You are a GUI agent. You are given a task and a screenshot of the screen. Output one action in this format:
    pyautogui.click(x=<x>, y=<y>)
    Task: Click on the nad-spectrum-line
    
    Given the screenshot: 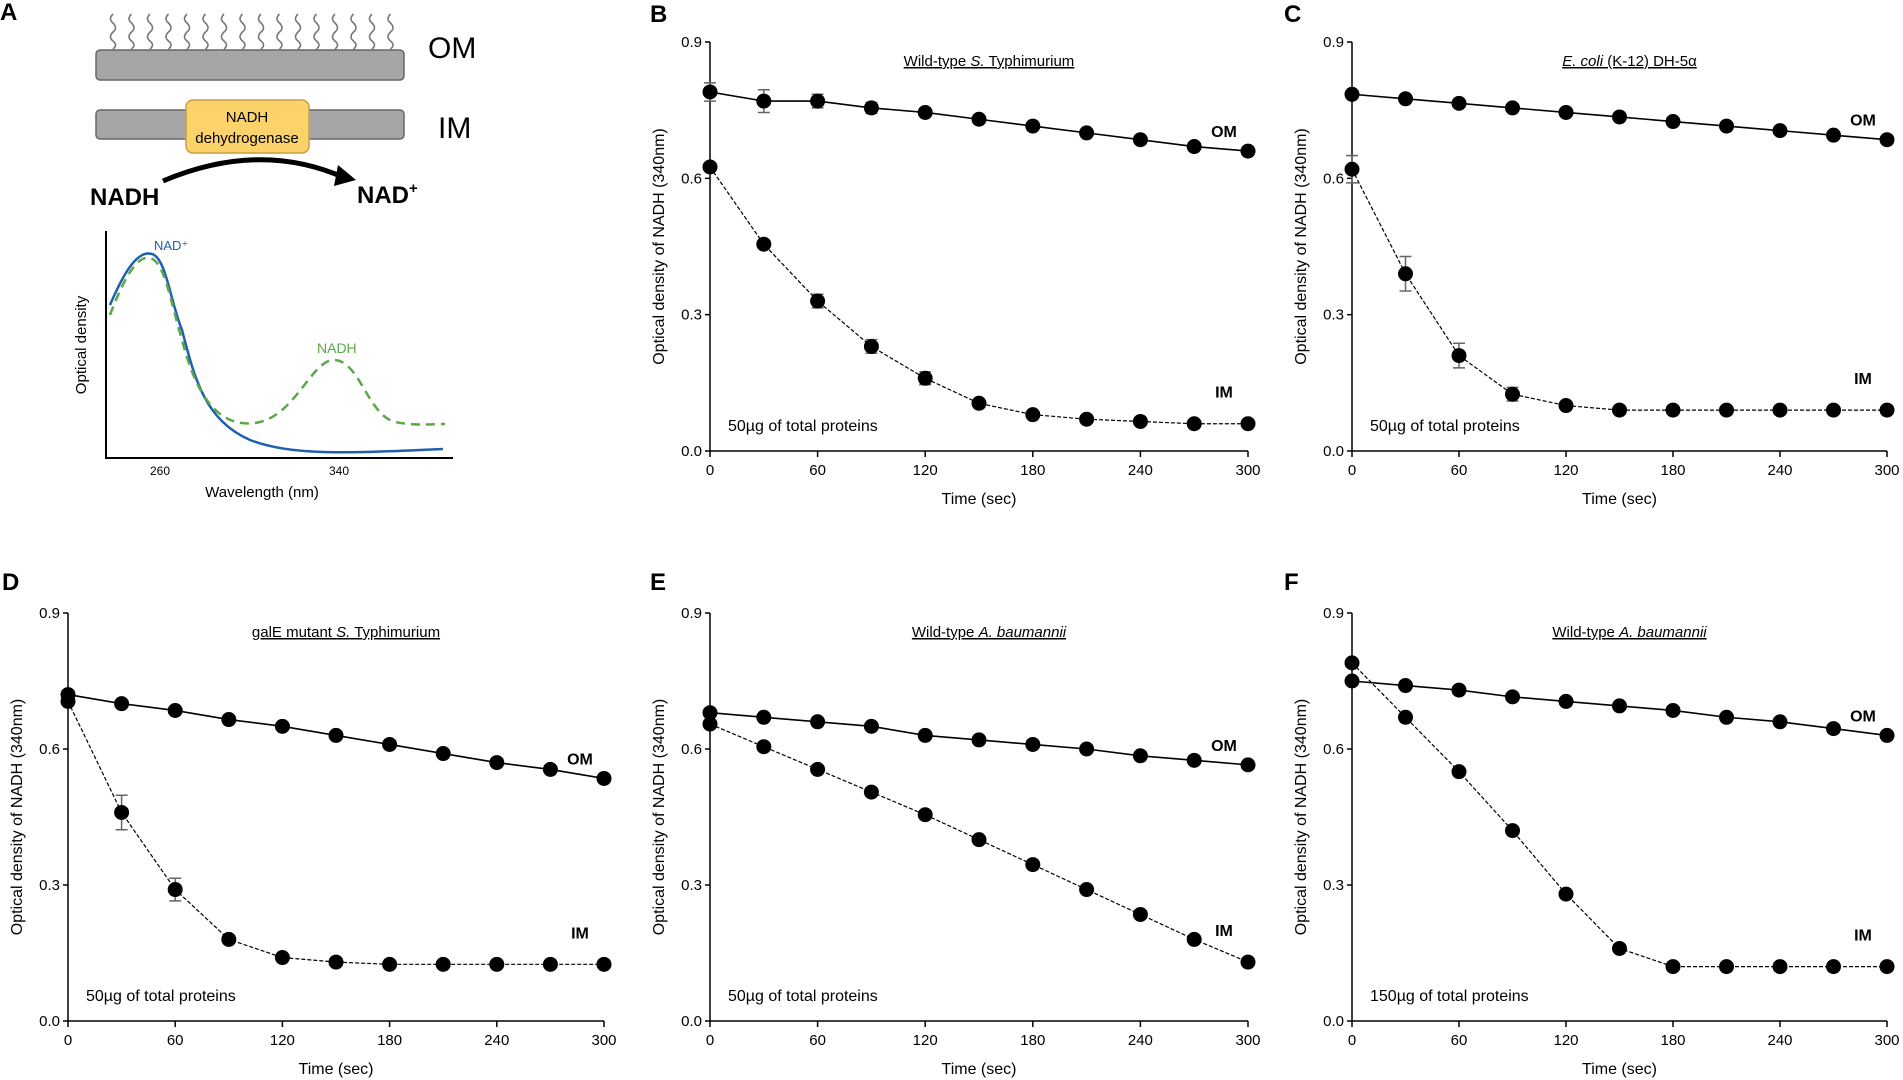 What is the action you would take?
    pyautogui.click(x=276, y=353)
    